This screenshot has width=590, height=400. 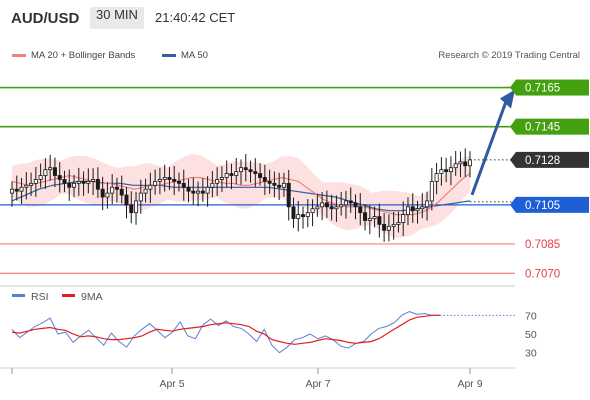 What do you see at coordinates (225, 332) in the screenshot?
I see `rsi-line-rsi` at bounding box center [225, 332].